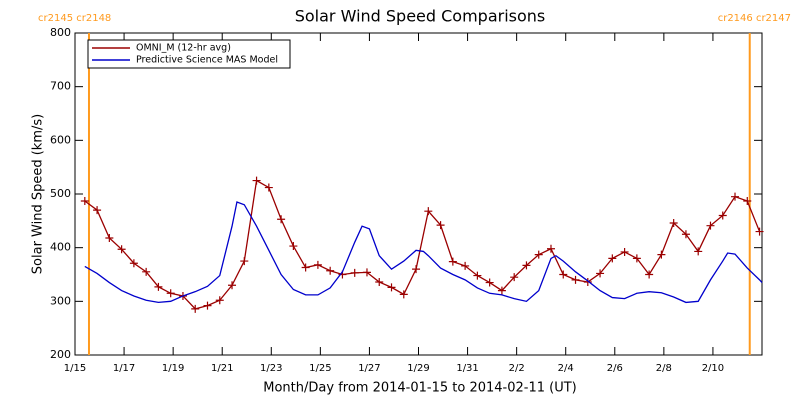 This screenshot has height=400, width=800. Describe the element at coordinates (369, 368) in the screenshot. I see `x-tick-label: 1/27` at that location.